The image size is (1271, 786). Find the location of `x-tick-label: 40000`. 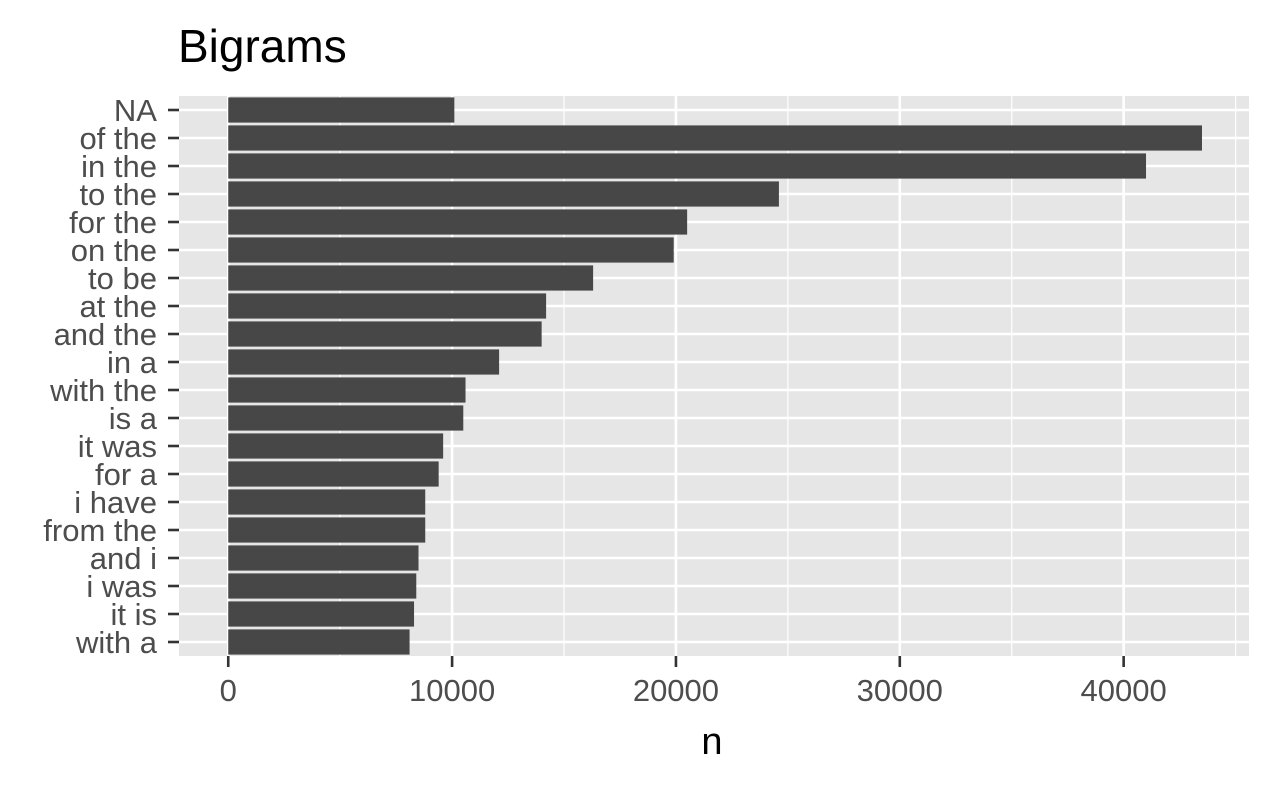

x-tick-label: 40000 is located at coordinates (1124, 690).